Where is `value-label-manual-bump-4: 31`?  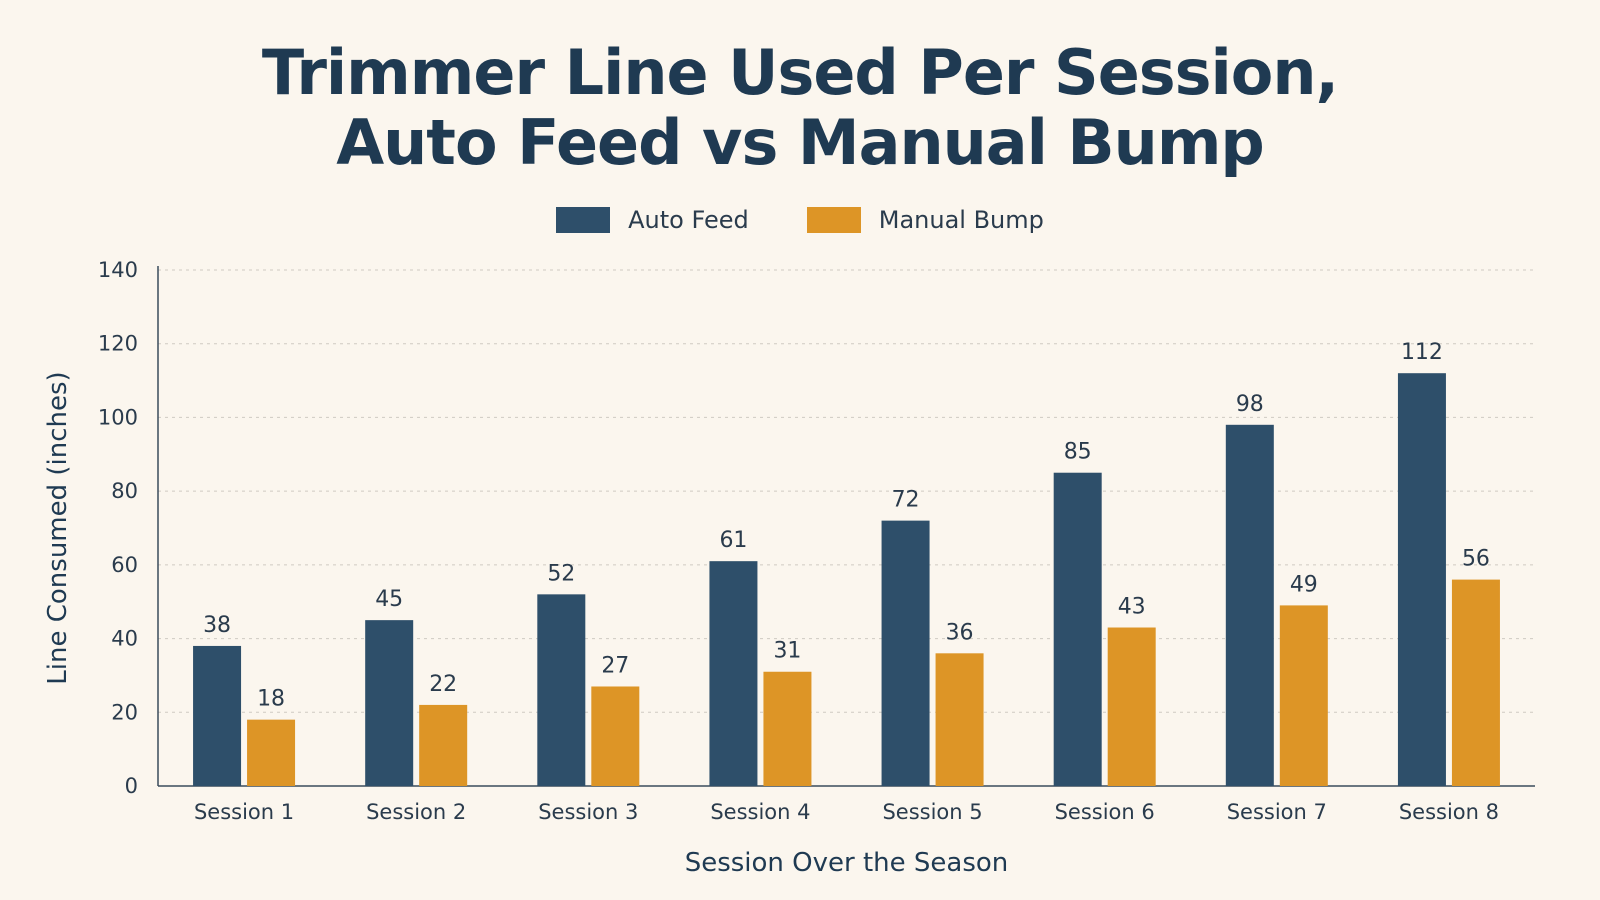
value-label-manual-bump-4: 31 is located at coordinates (787, 651).